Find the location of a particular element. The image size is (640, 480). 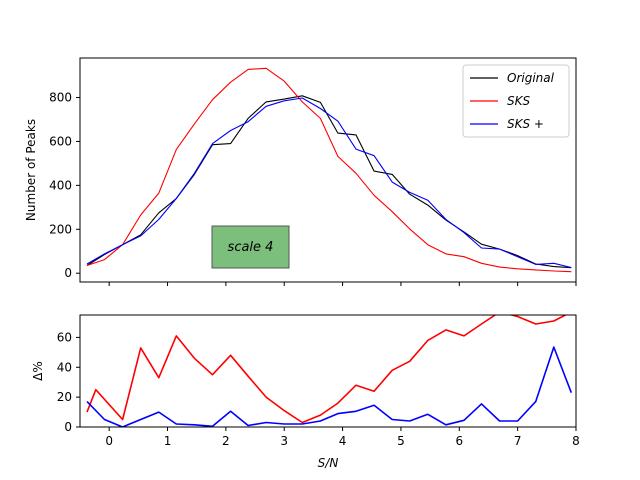

legend-label-original: Original is located at coordinates (531, 78).